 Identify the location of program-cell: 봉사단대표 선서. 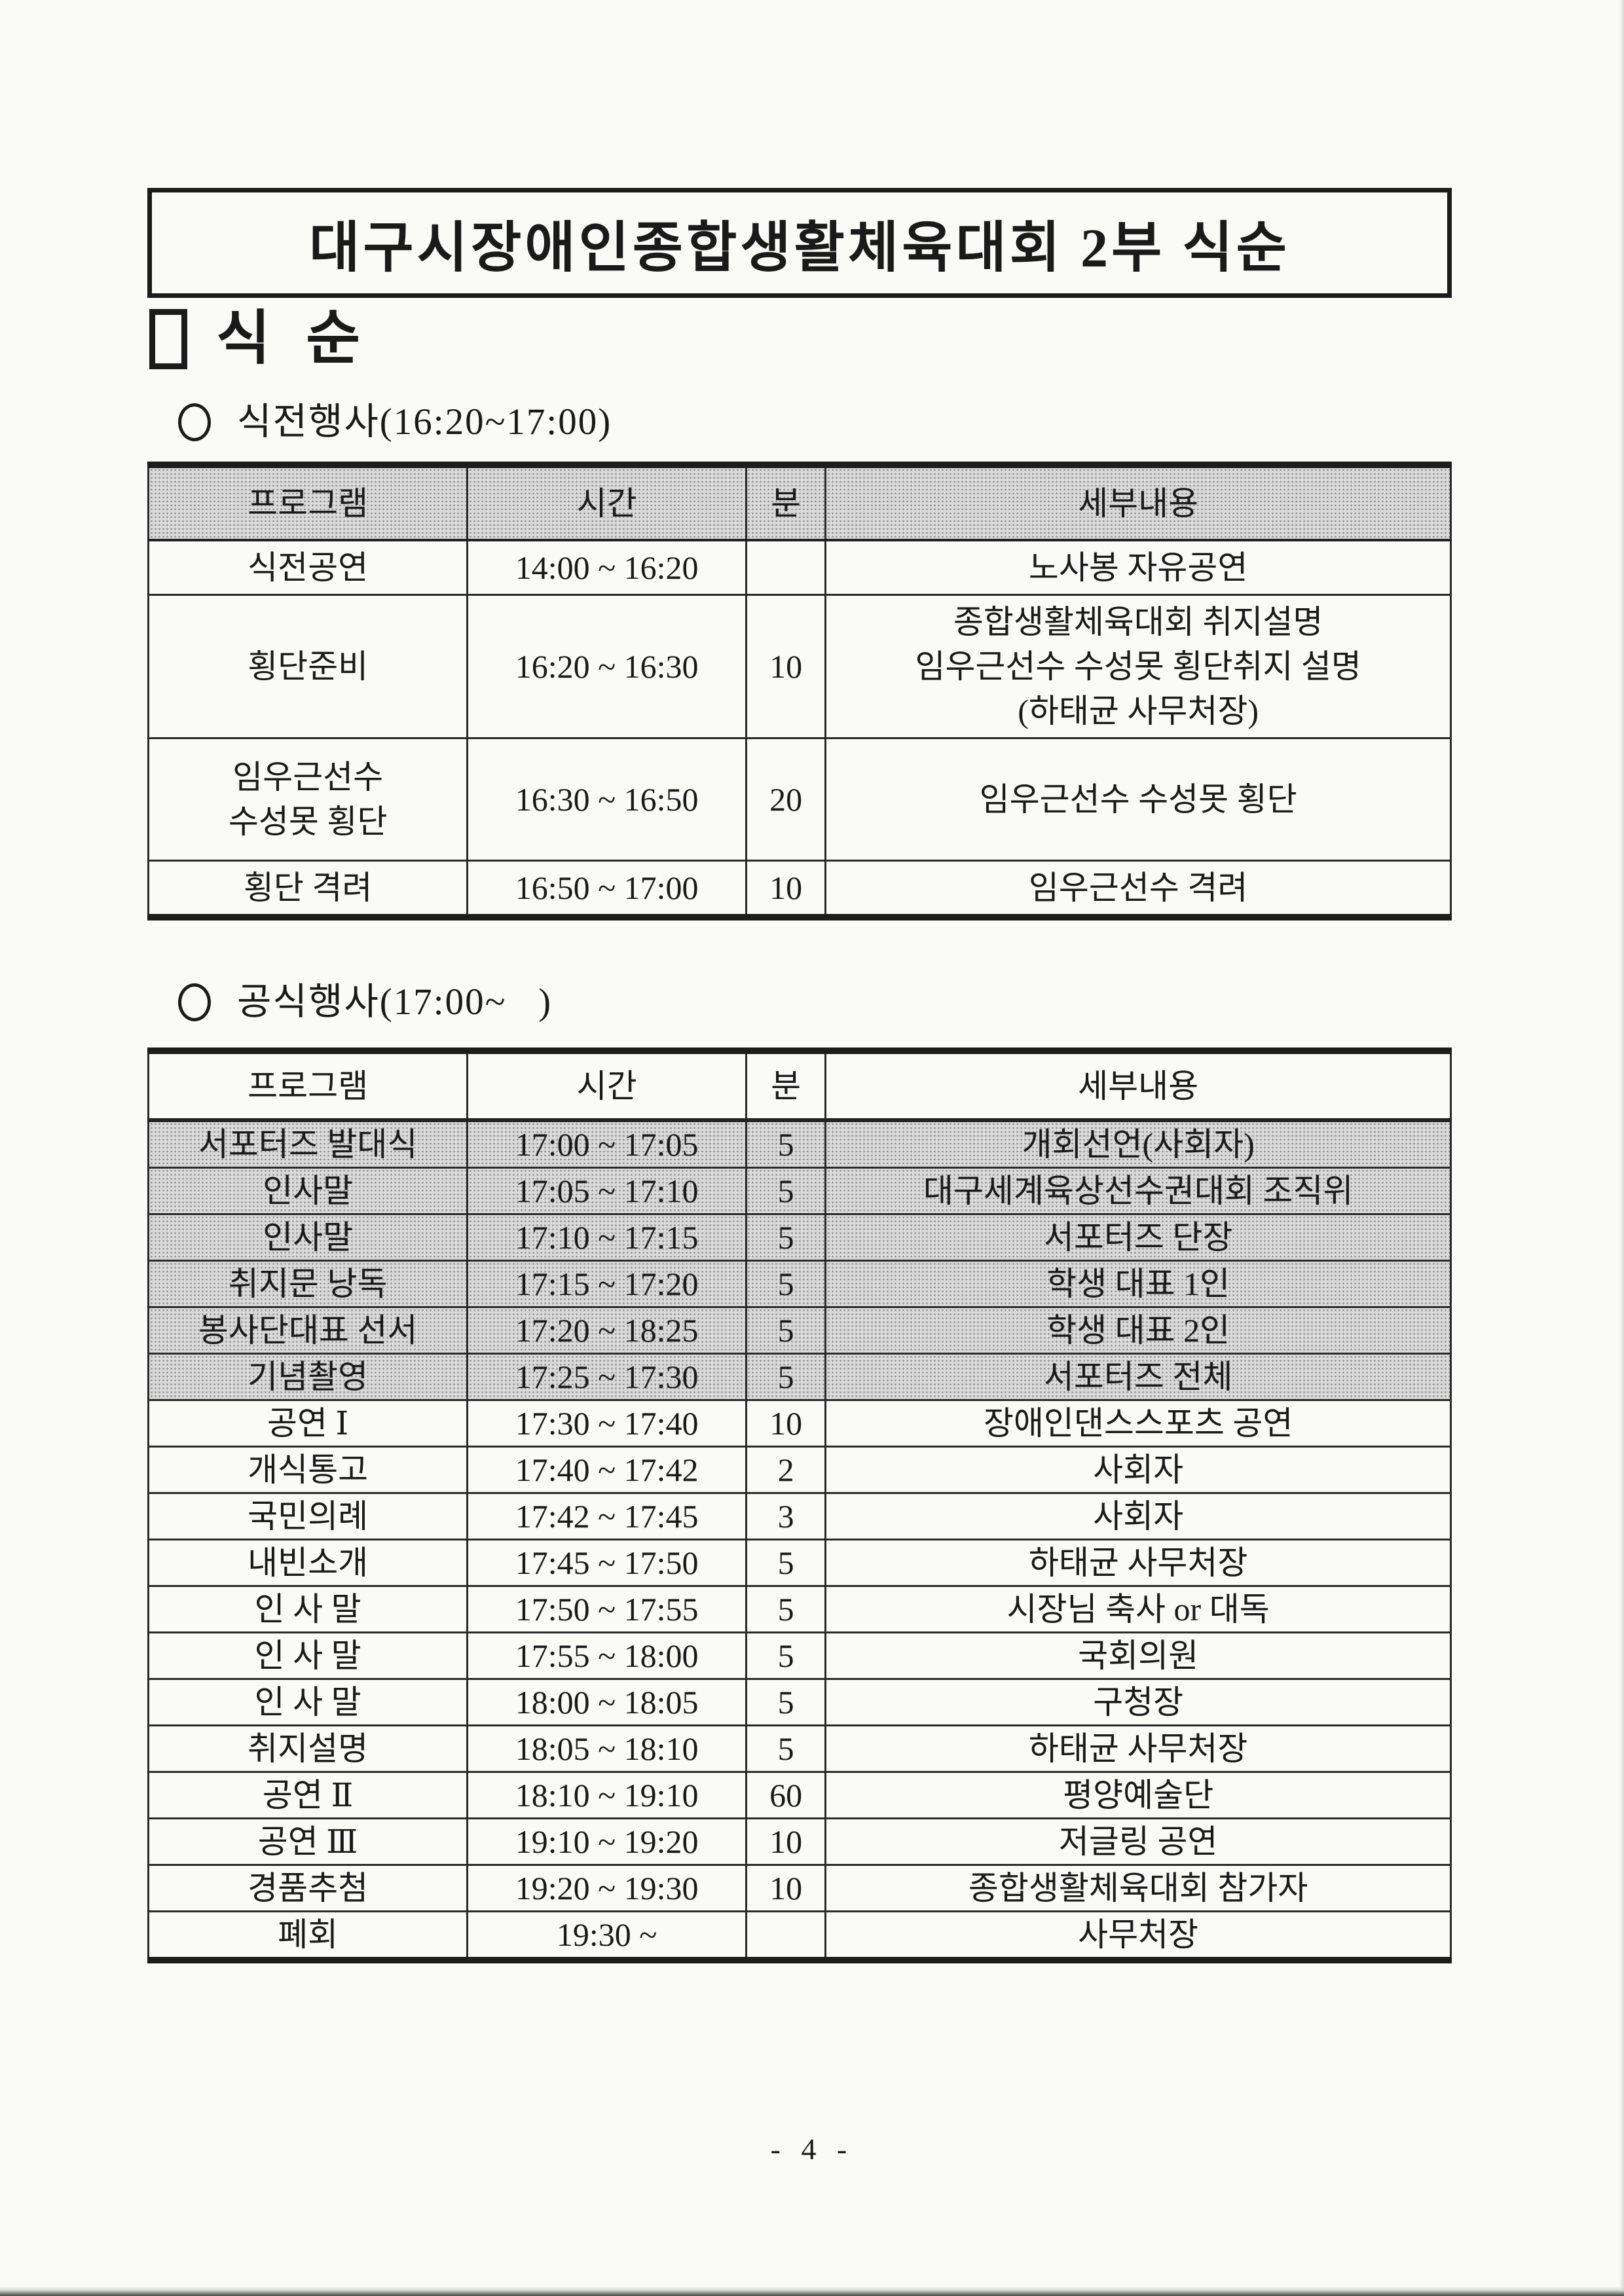
(308, 1330).